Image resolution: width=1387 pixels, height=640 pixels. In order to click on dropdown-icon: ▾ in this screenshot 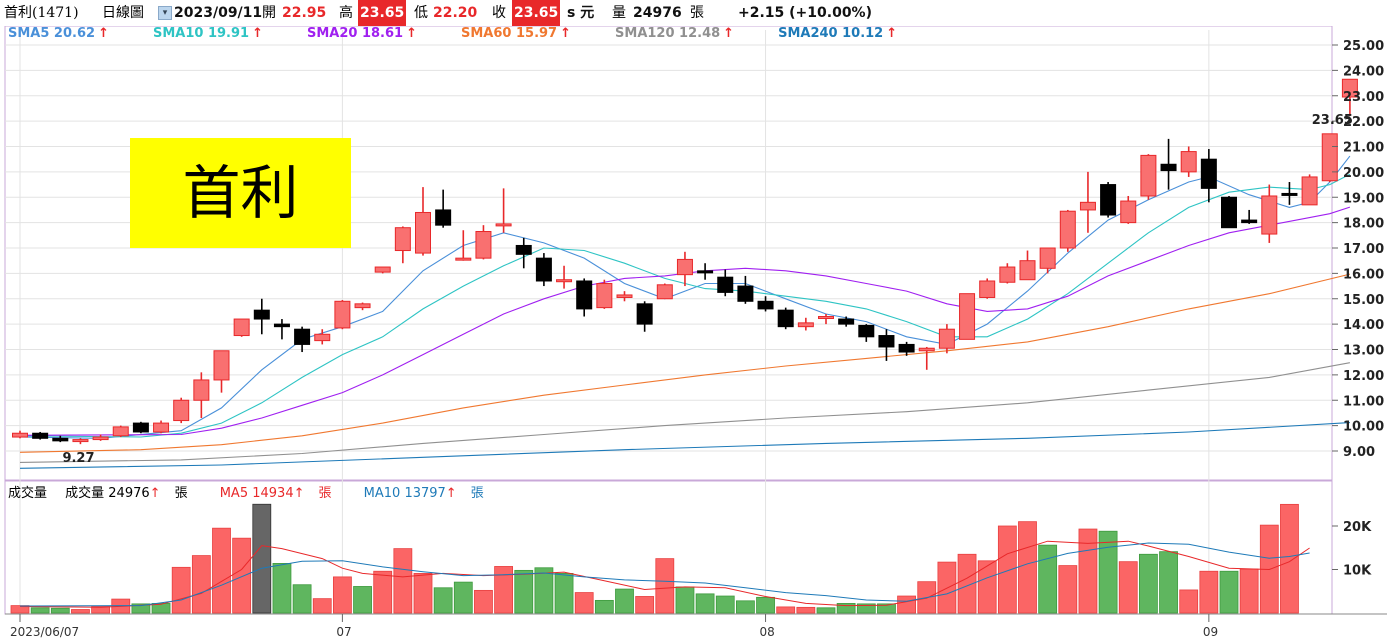, I will do `click(165, 13)`.